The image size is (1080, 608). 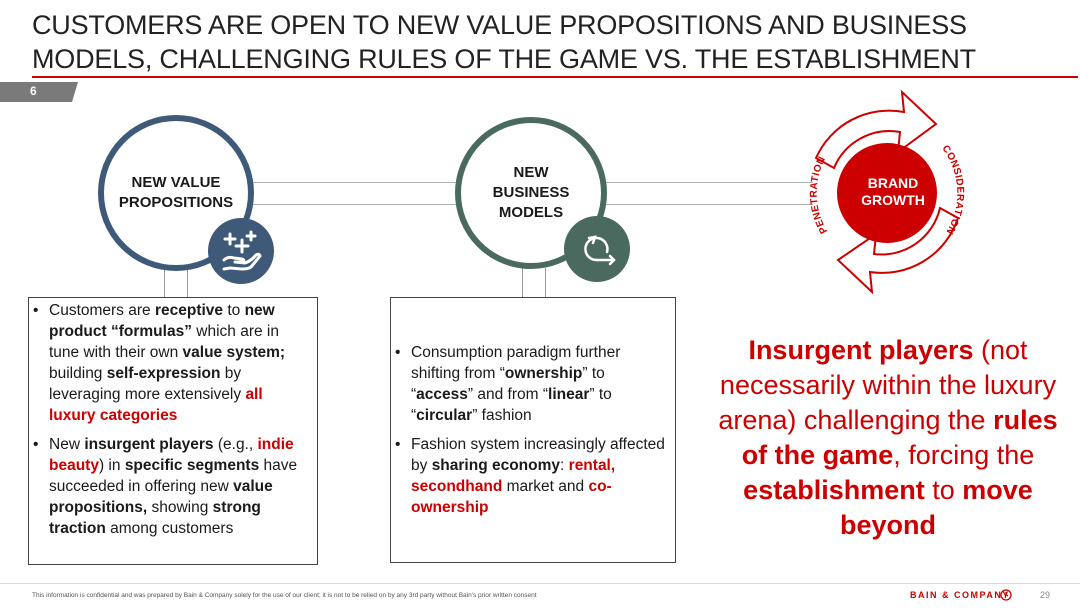 I want to click on text-run: self-expression, so click(x=163, y=373).